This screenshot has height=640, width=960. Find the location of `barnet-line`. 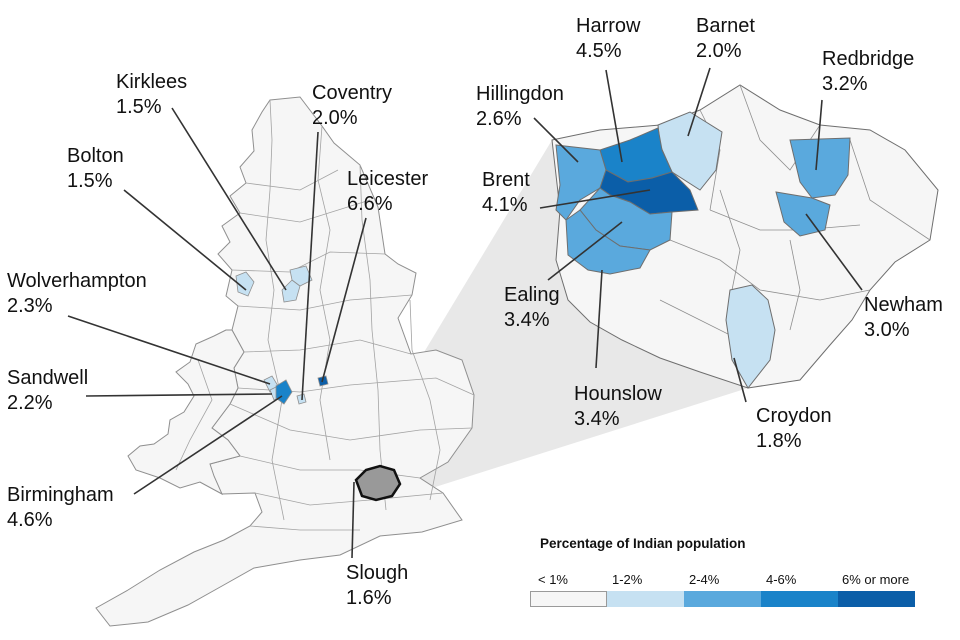

barnet-line is located at coordinates (699, 102).